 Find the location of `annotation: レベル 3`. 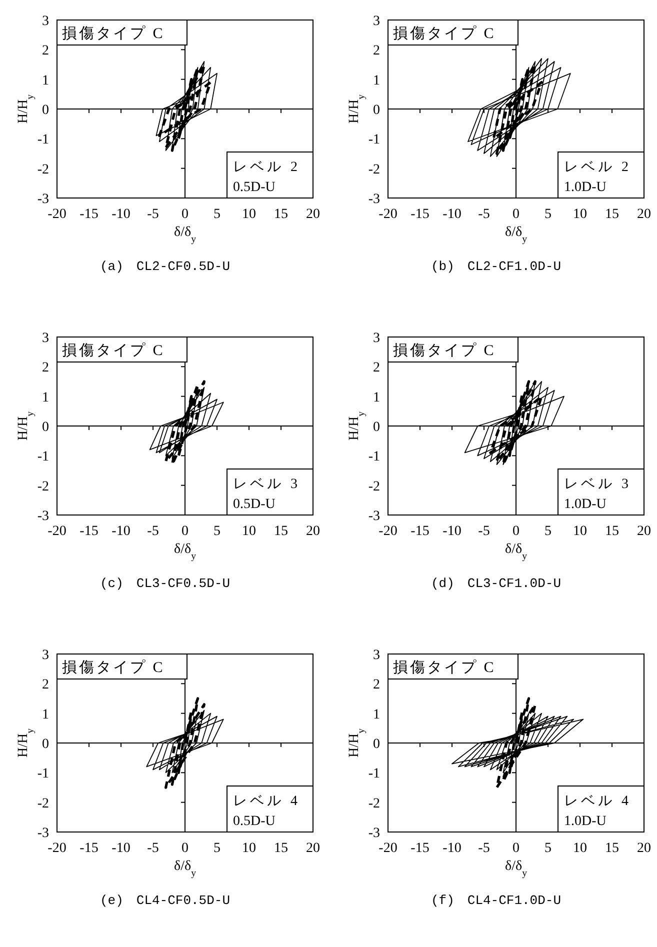

annotation: レベル 3 is located at coordinates (266, 484).